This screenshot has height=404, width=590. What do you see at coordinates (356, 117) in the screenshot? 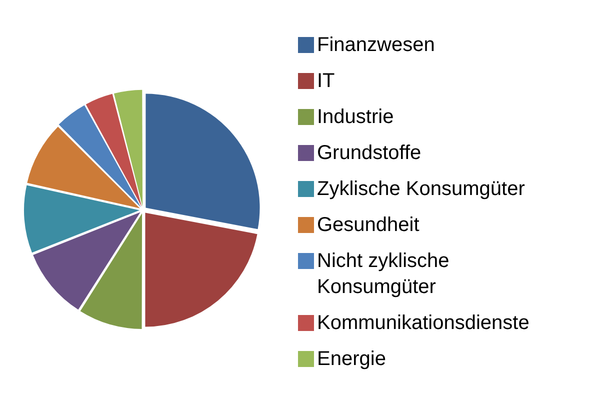
I see `legend-label: Industrie` at bounding box center [356, 117].